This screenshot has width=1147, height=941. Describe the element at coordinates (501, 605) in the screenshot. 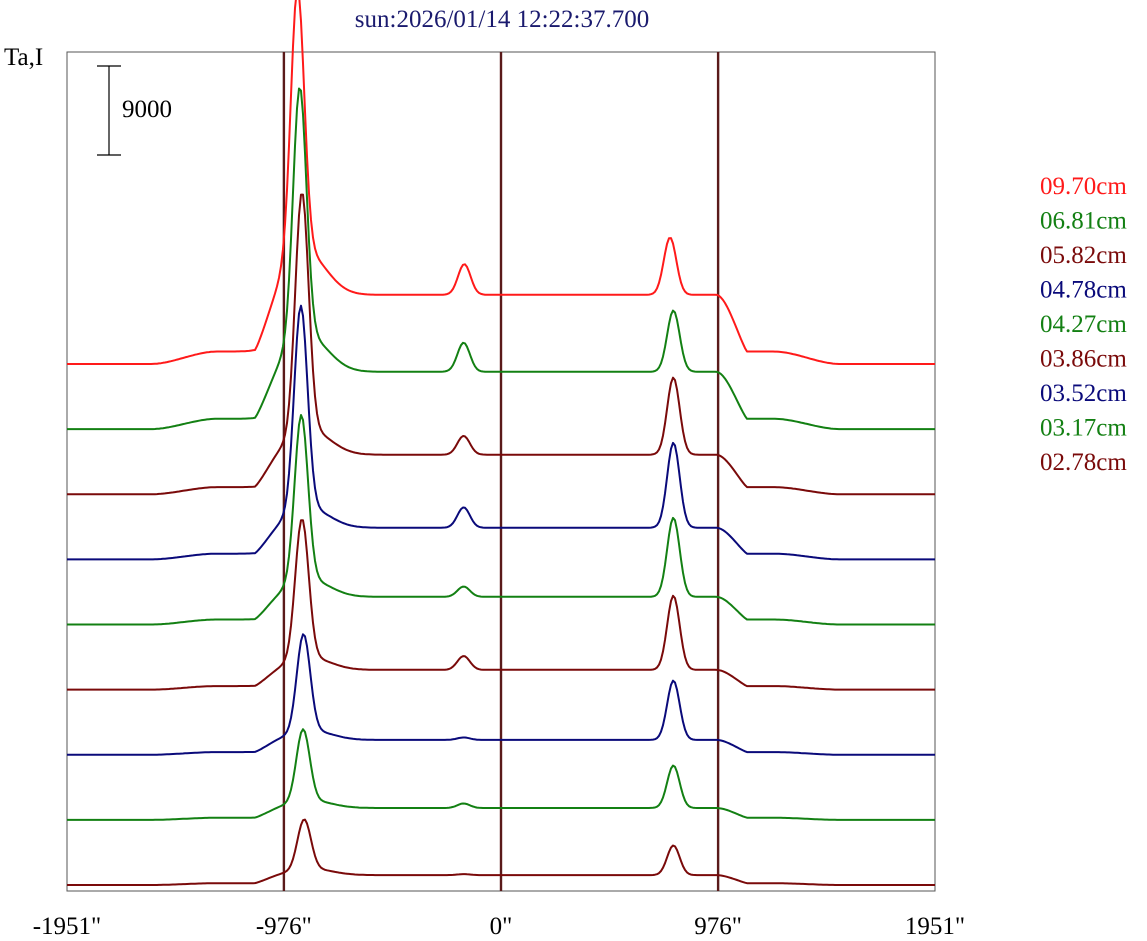

I see `series-line-03-86cm` at that location.